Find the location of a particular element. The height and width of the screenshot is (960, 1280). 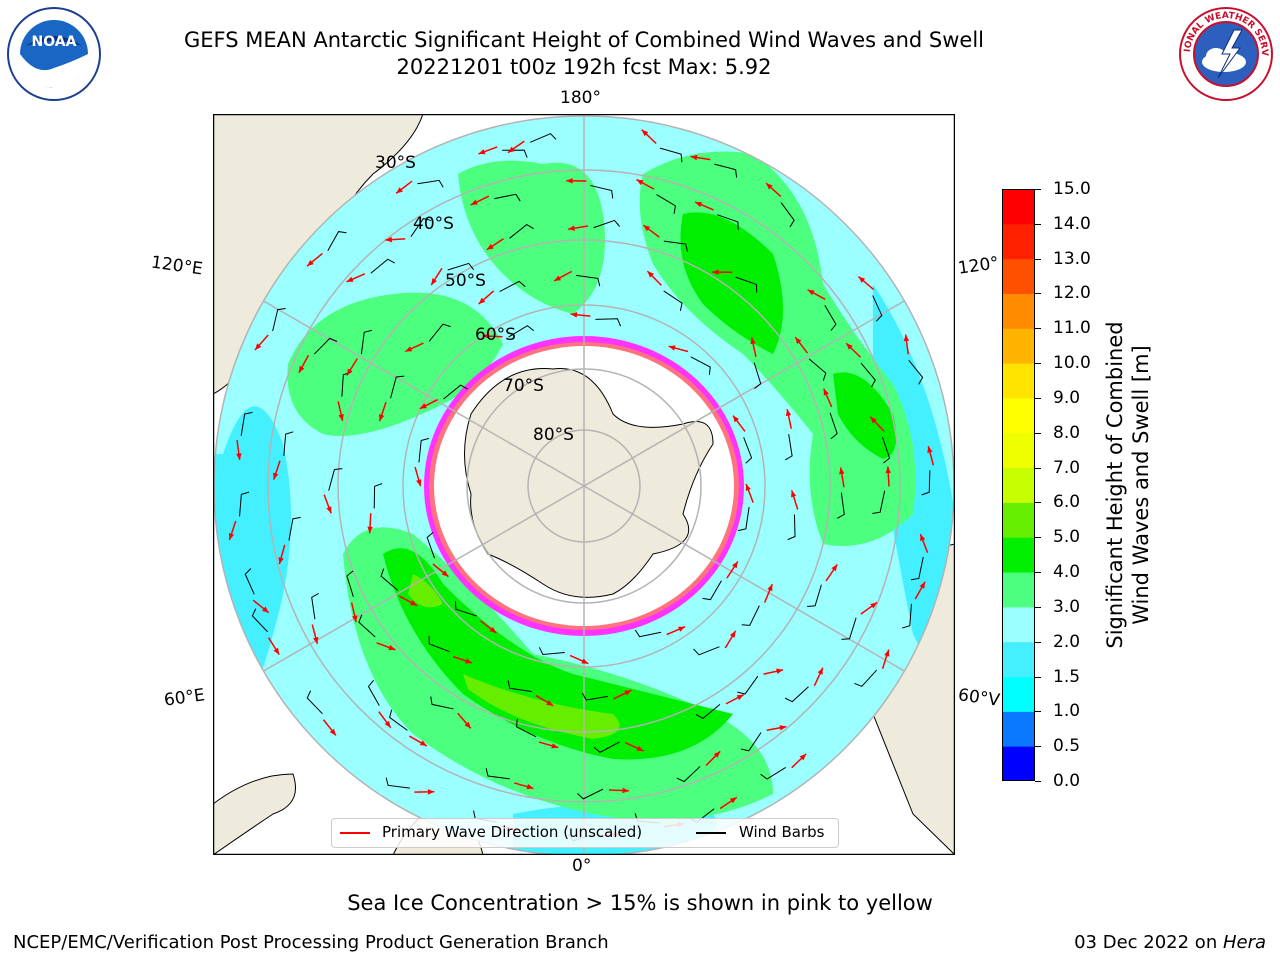

lat-label-50s: 50°S is located at coordinates (465, 281).